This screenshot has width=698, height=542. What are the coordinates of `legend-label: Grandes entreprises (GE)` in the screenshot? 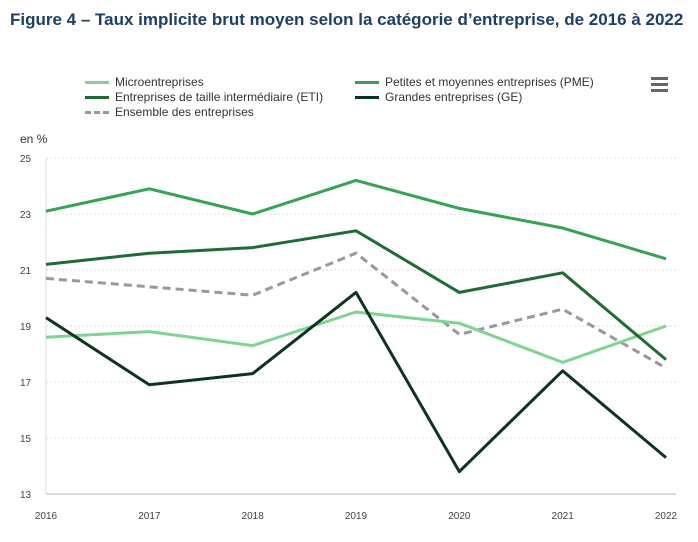 It's located at (454, 97).